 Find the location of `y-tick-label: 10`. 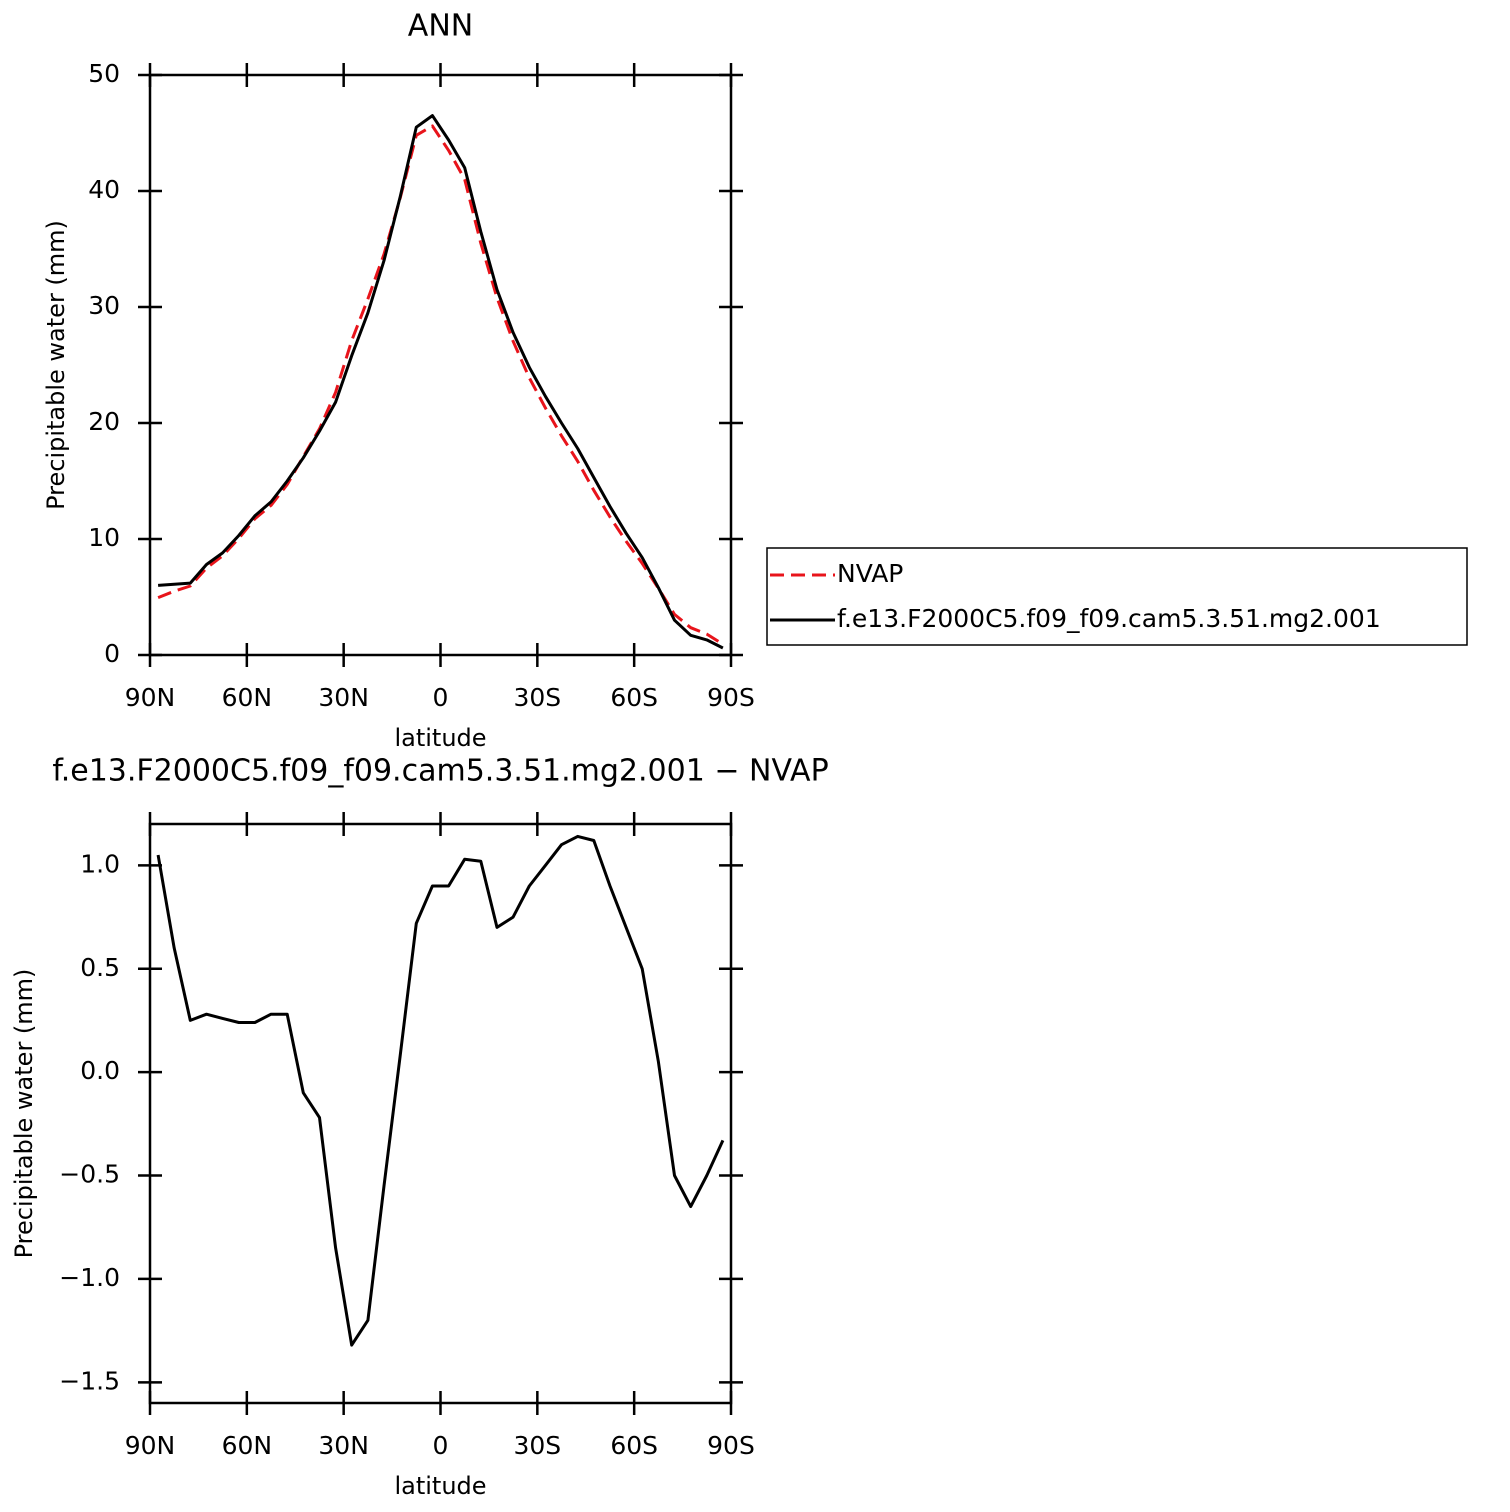

y-tick-label: 10 is located at coordinates (104, 537).